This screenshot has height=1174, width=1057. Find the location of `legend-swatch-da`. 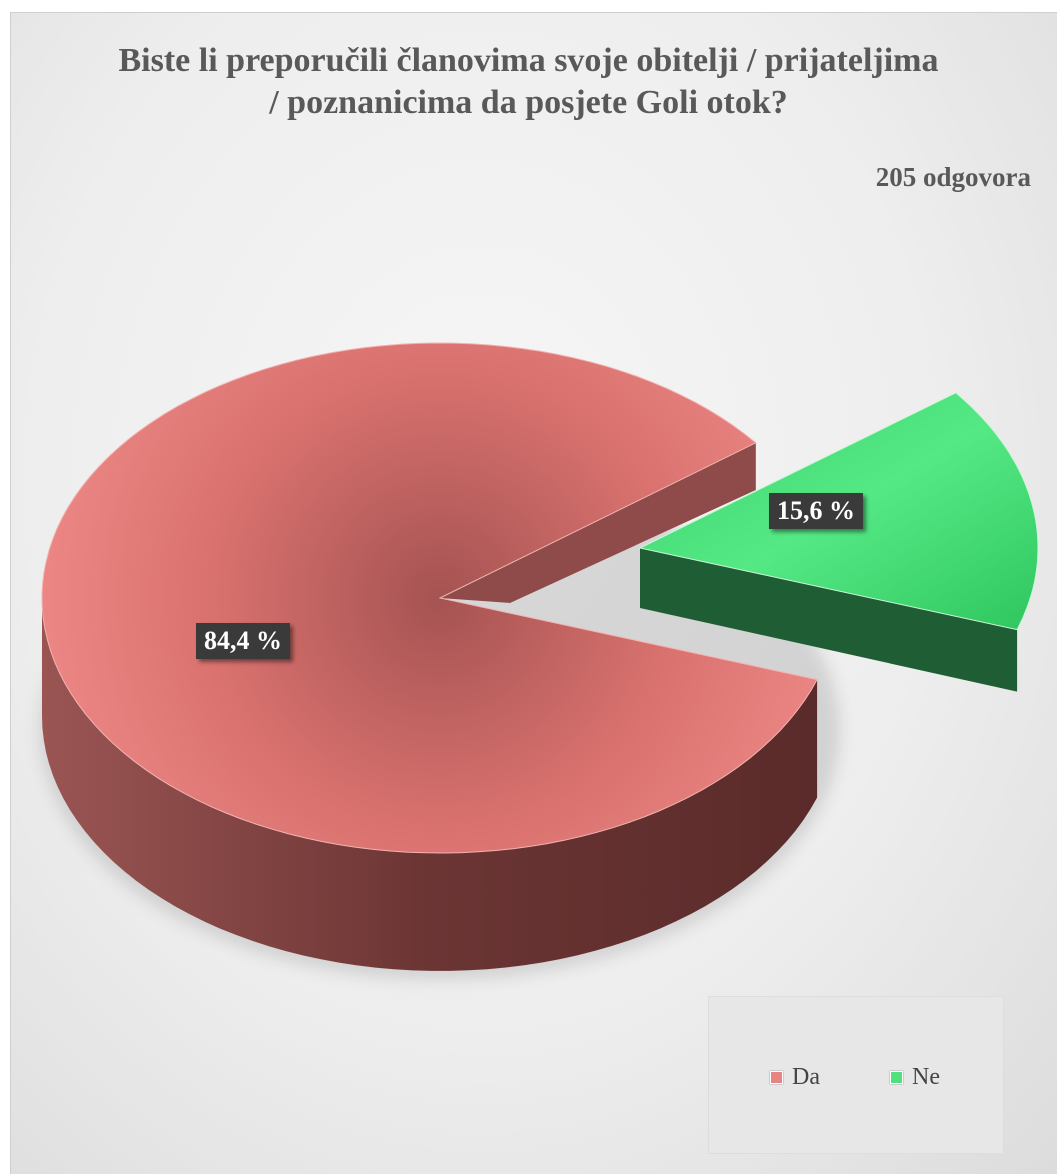

legend-swatch-da is located at coordinates (776, 1077).